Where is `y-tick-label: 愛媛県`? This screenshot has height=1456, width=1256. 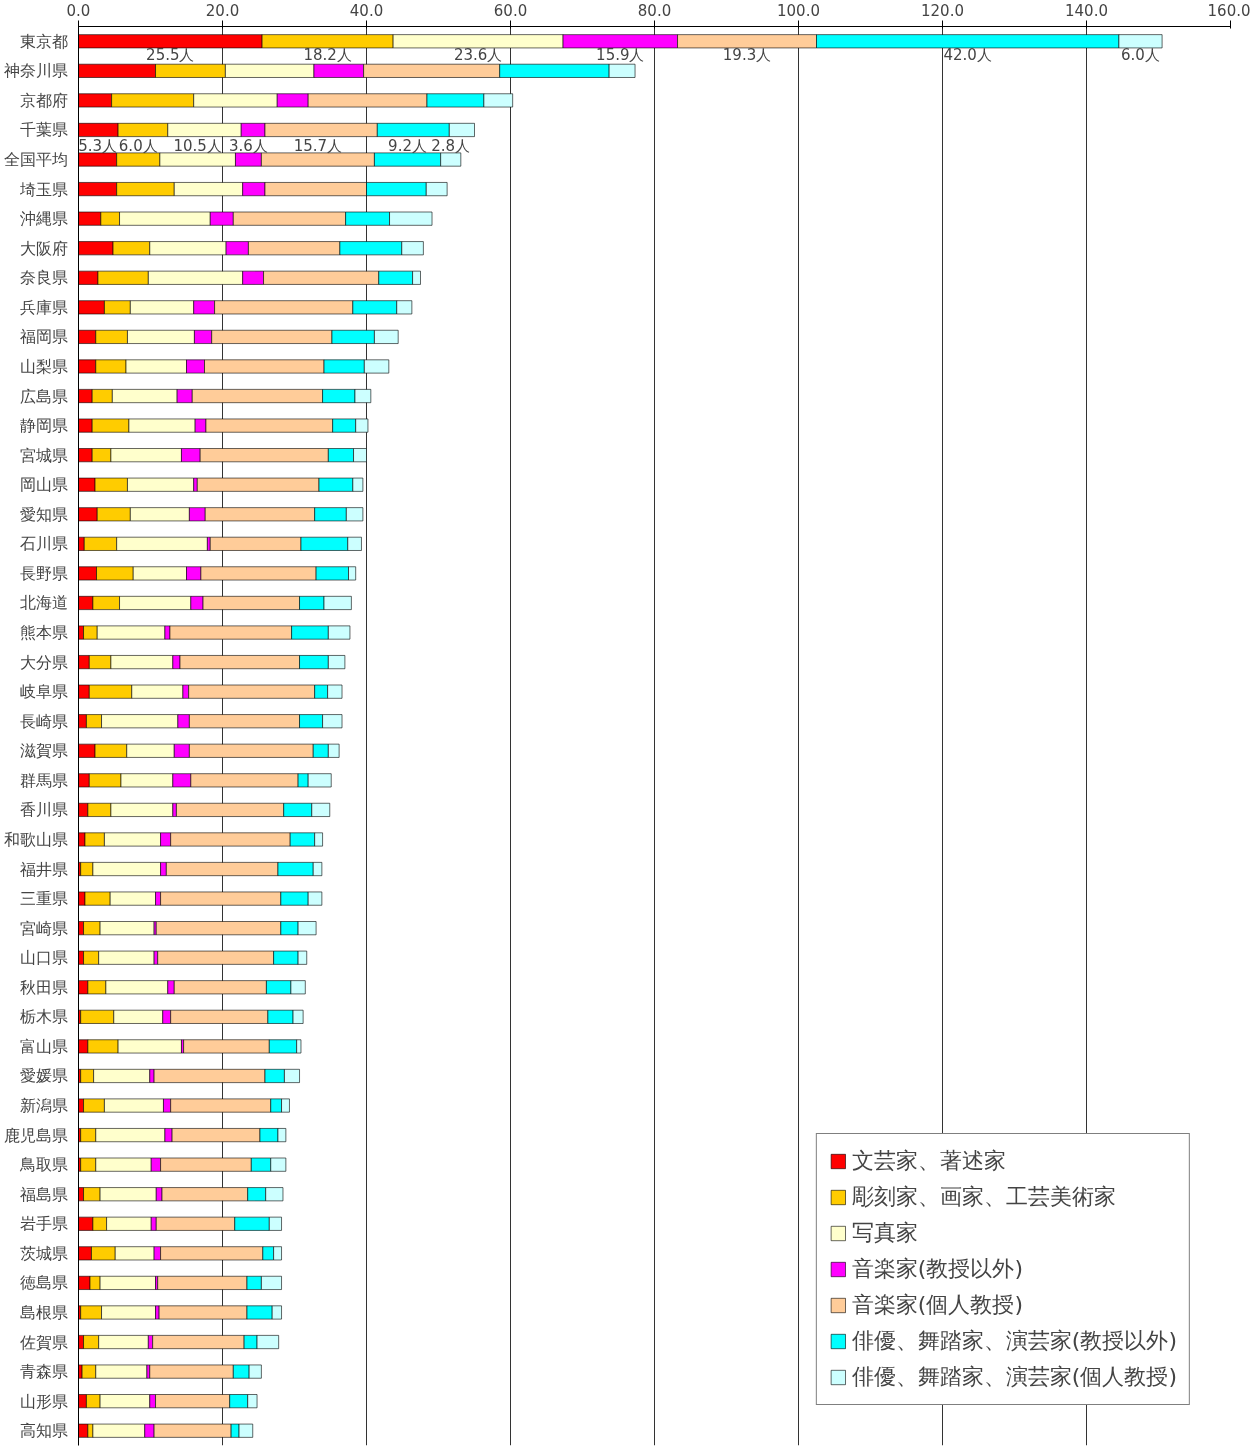 y-tick-label: 愛媛県 is located at coordinates (43, 1076).